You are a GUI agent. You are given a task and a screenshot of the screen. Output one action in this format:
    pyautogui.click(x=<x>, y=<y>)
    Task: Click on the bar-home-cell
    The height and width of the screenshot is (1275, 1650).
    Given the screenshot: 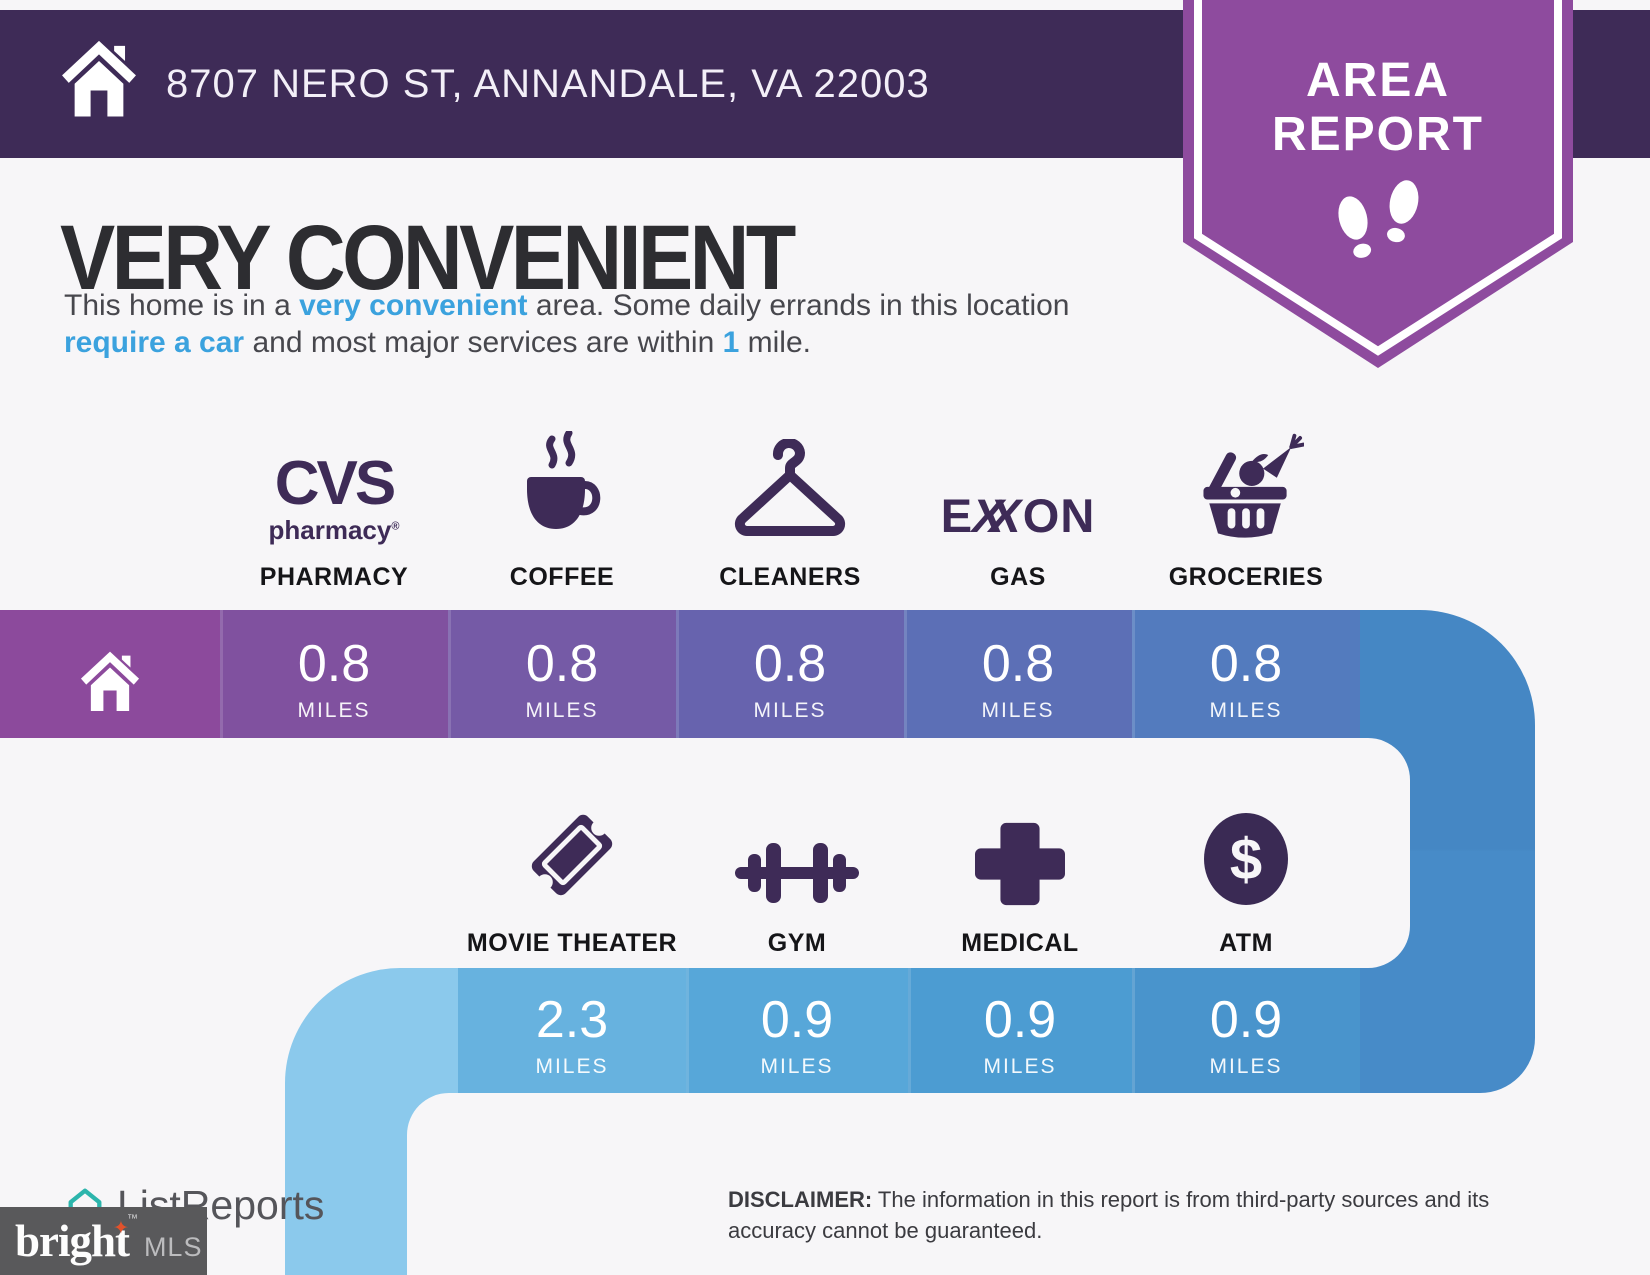 What is the action you would take?
    pyautogui.click(x=110, y=674)
    